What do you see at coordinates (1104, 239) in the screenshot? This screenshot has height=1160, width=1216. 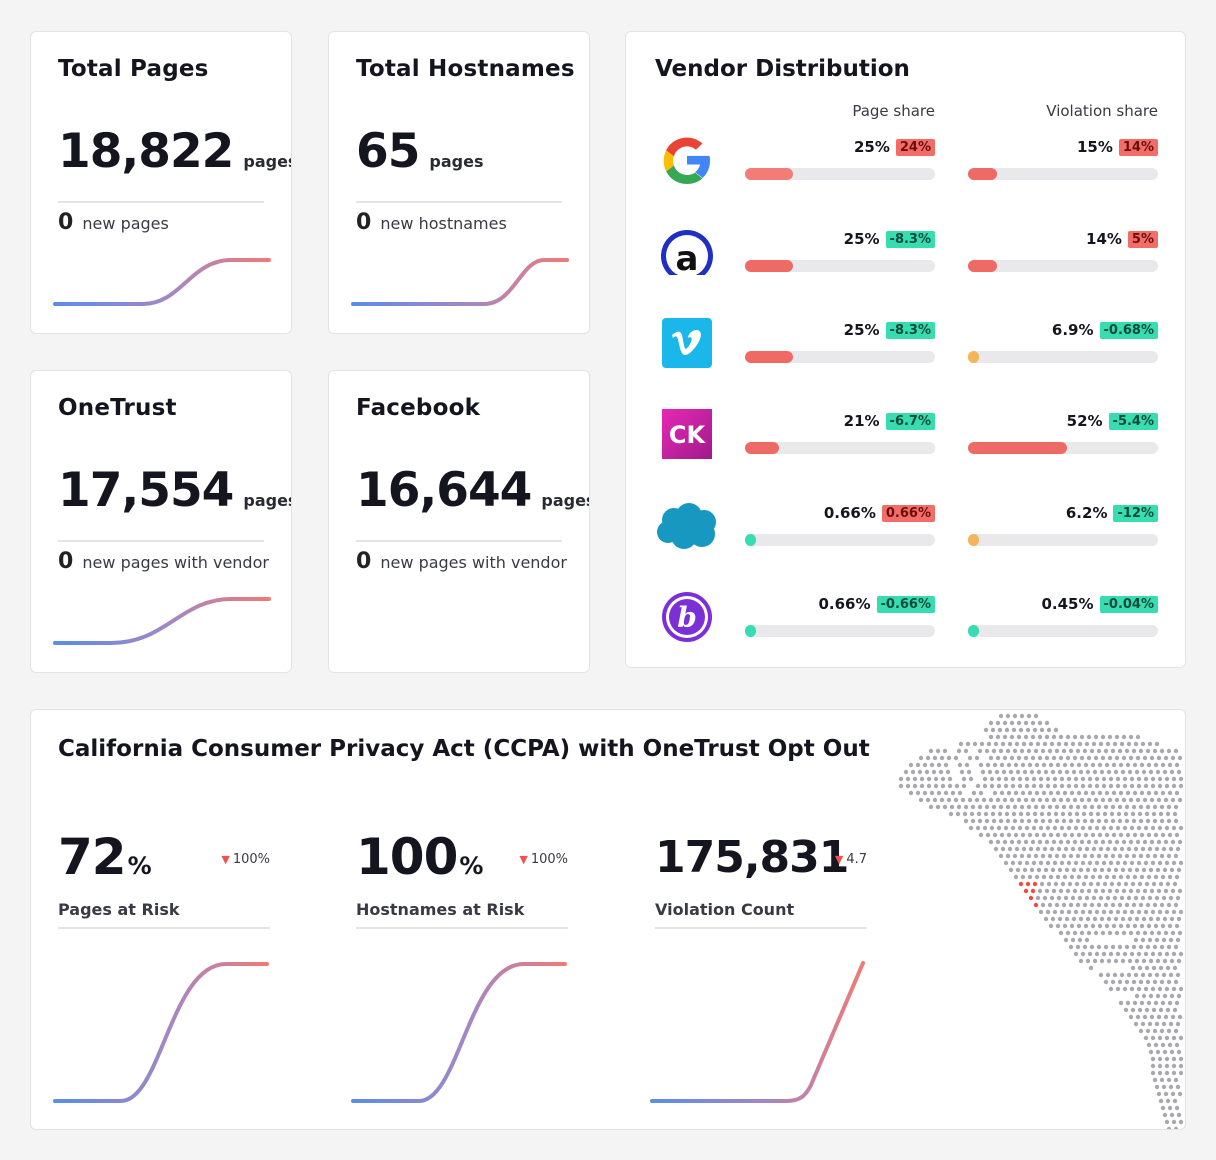 I see `violation-share-value: 14%` at bounding box center [1104, 239].